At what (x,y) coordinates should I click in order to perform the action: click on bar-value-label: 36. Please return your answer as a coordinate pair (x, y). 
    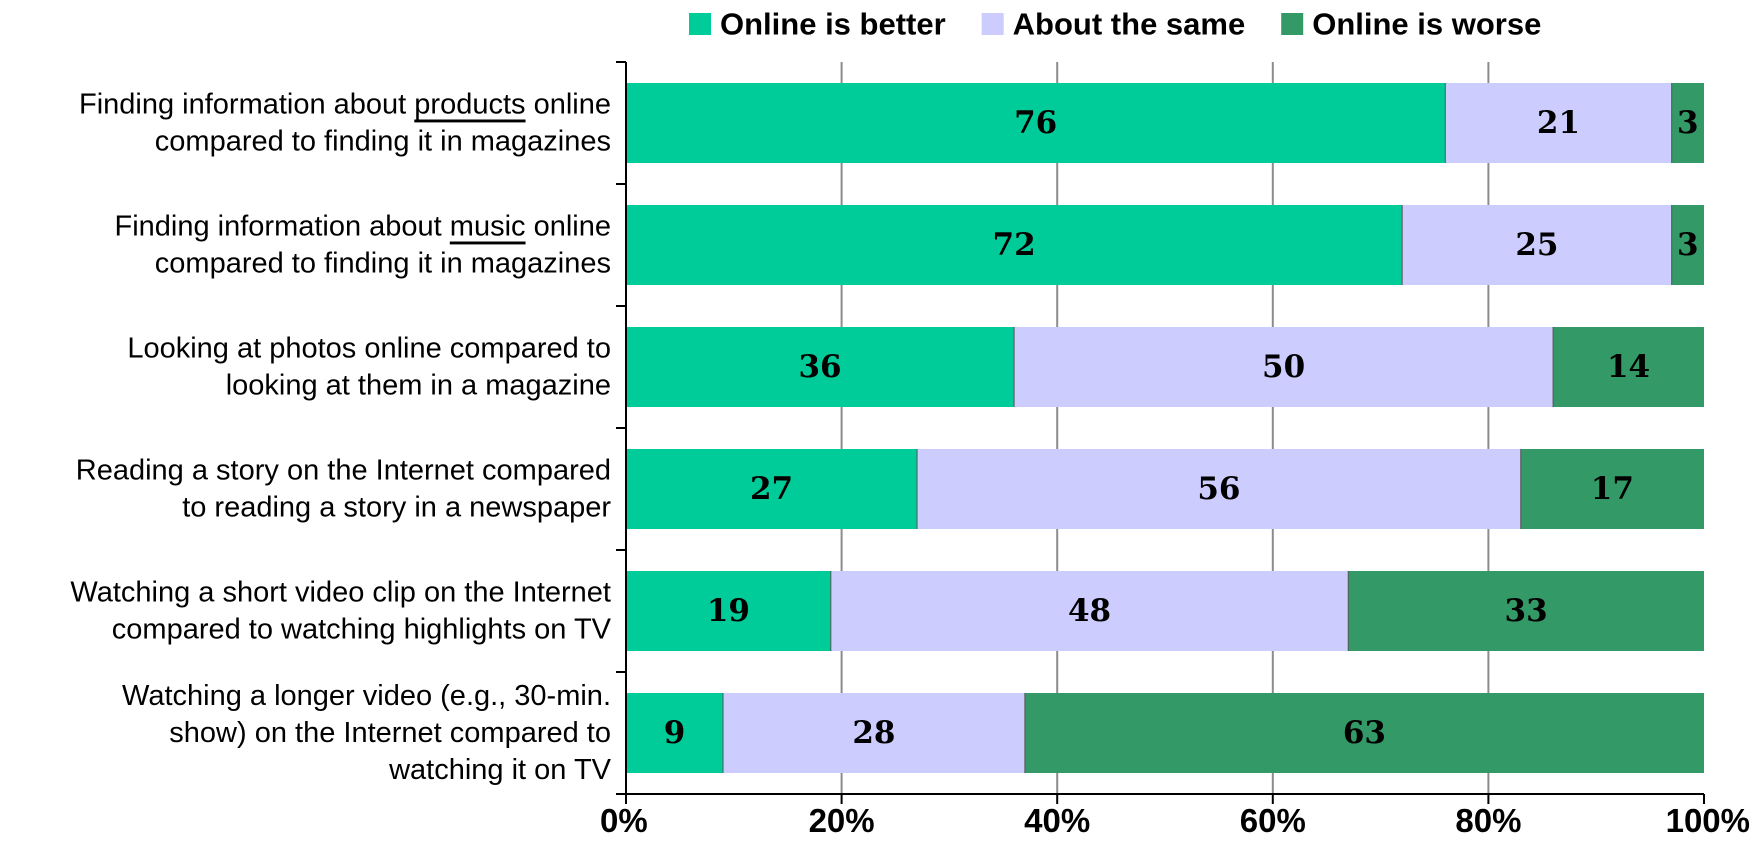
    Looking at the image, I should click on (819, 367).